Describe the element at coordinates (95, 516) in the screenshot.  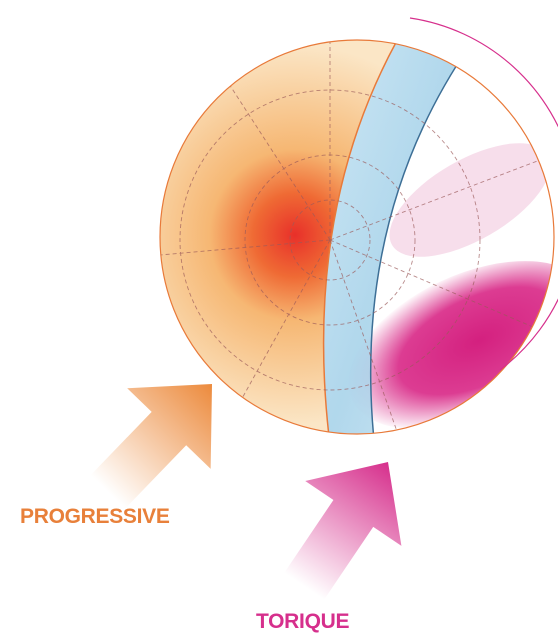
I see `progressive-label: PROGRESSIVE` at that location.